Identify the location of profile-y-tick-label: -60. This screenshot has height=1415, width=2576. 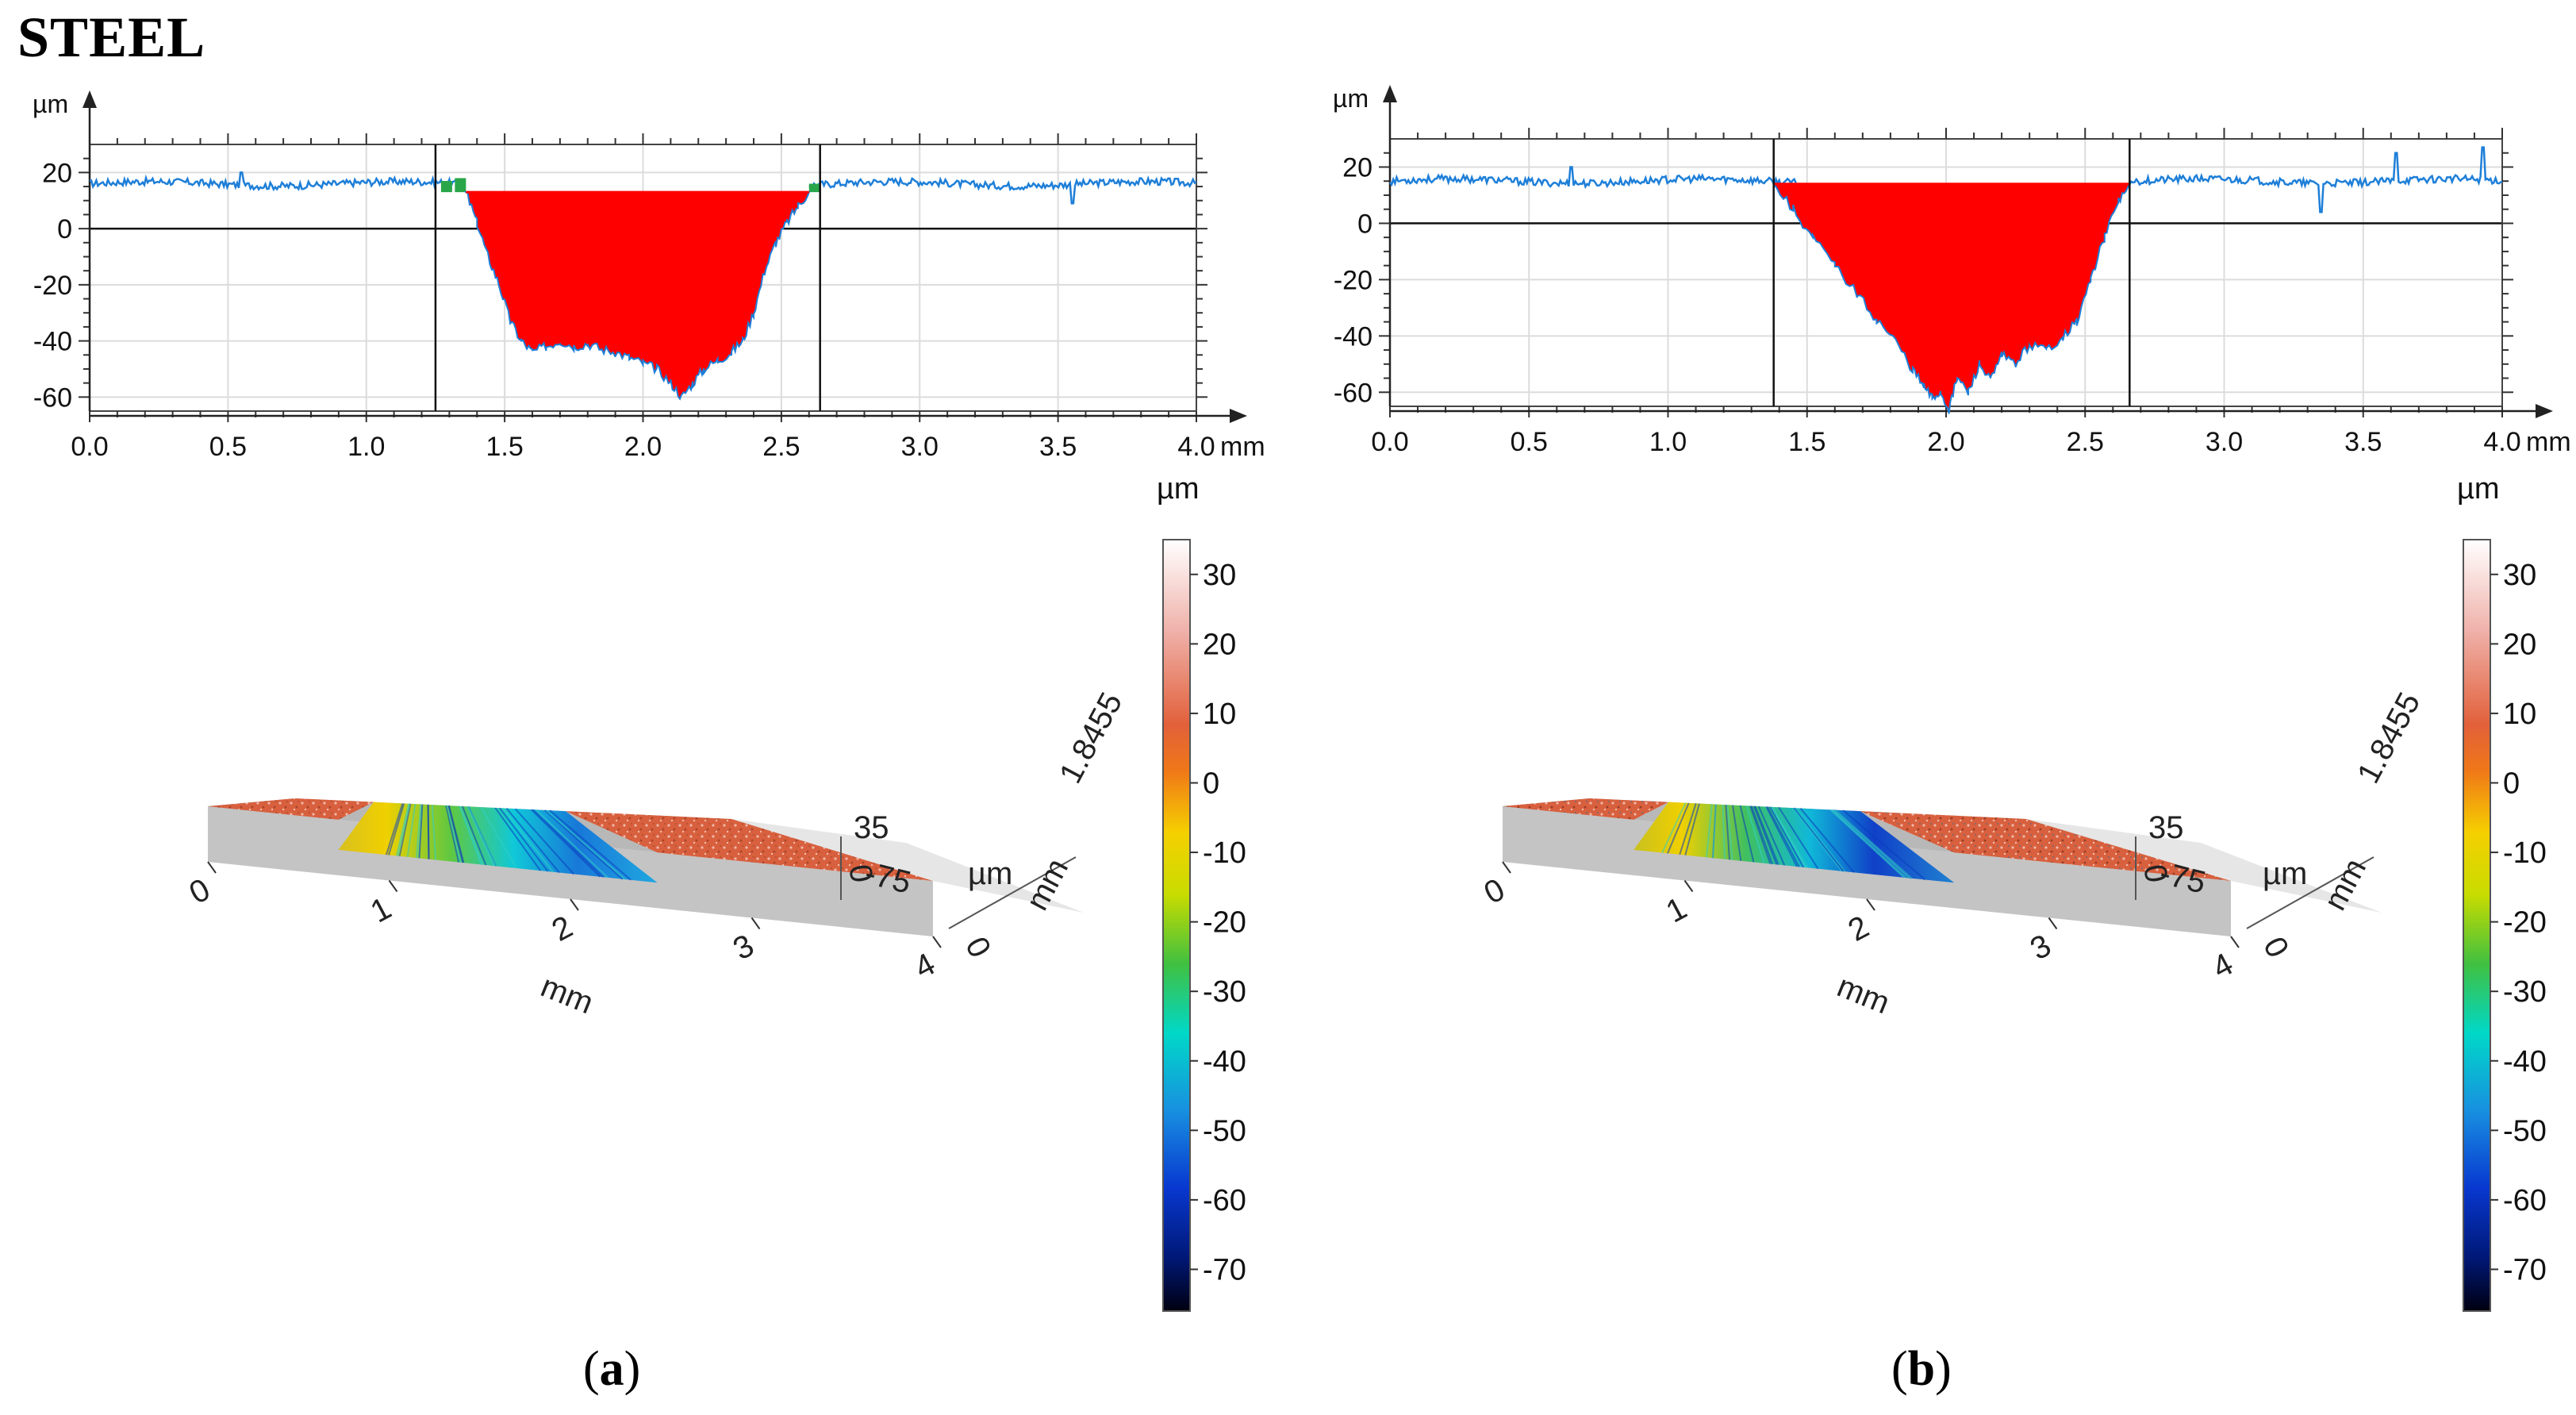
(1353, 393).